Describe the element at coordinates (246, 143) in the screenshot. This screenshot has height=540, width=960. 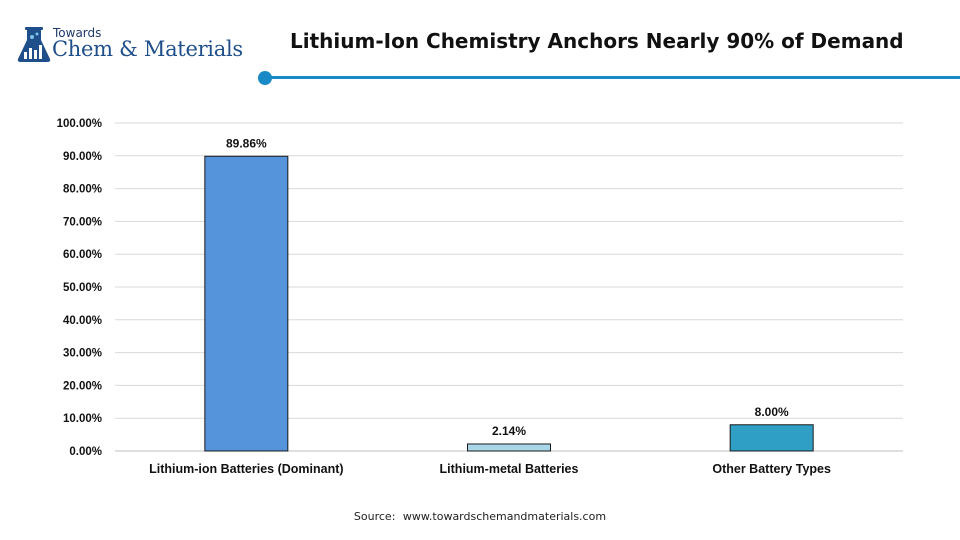
I see `data-label: 89.86%` at that location.